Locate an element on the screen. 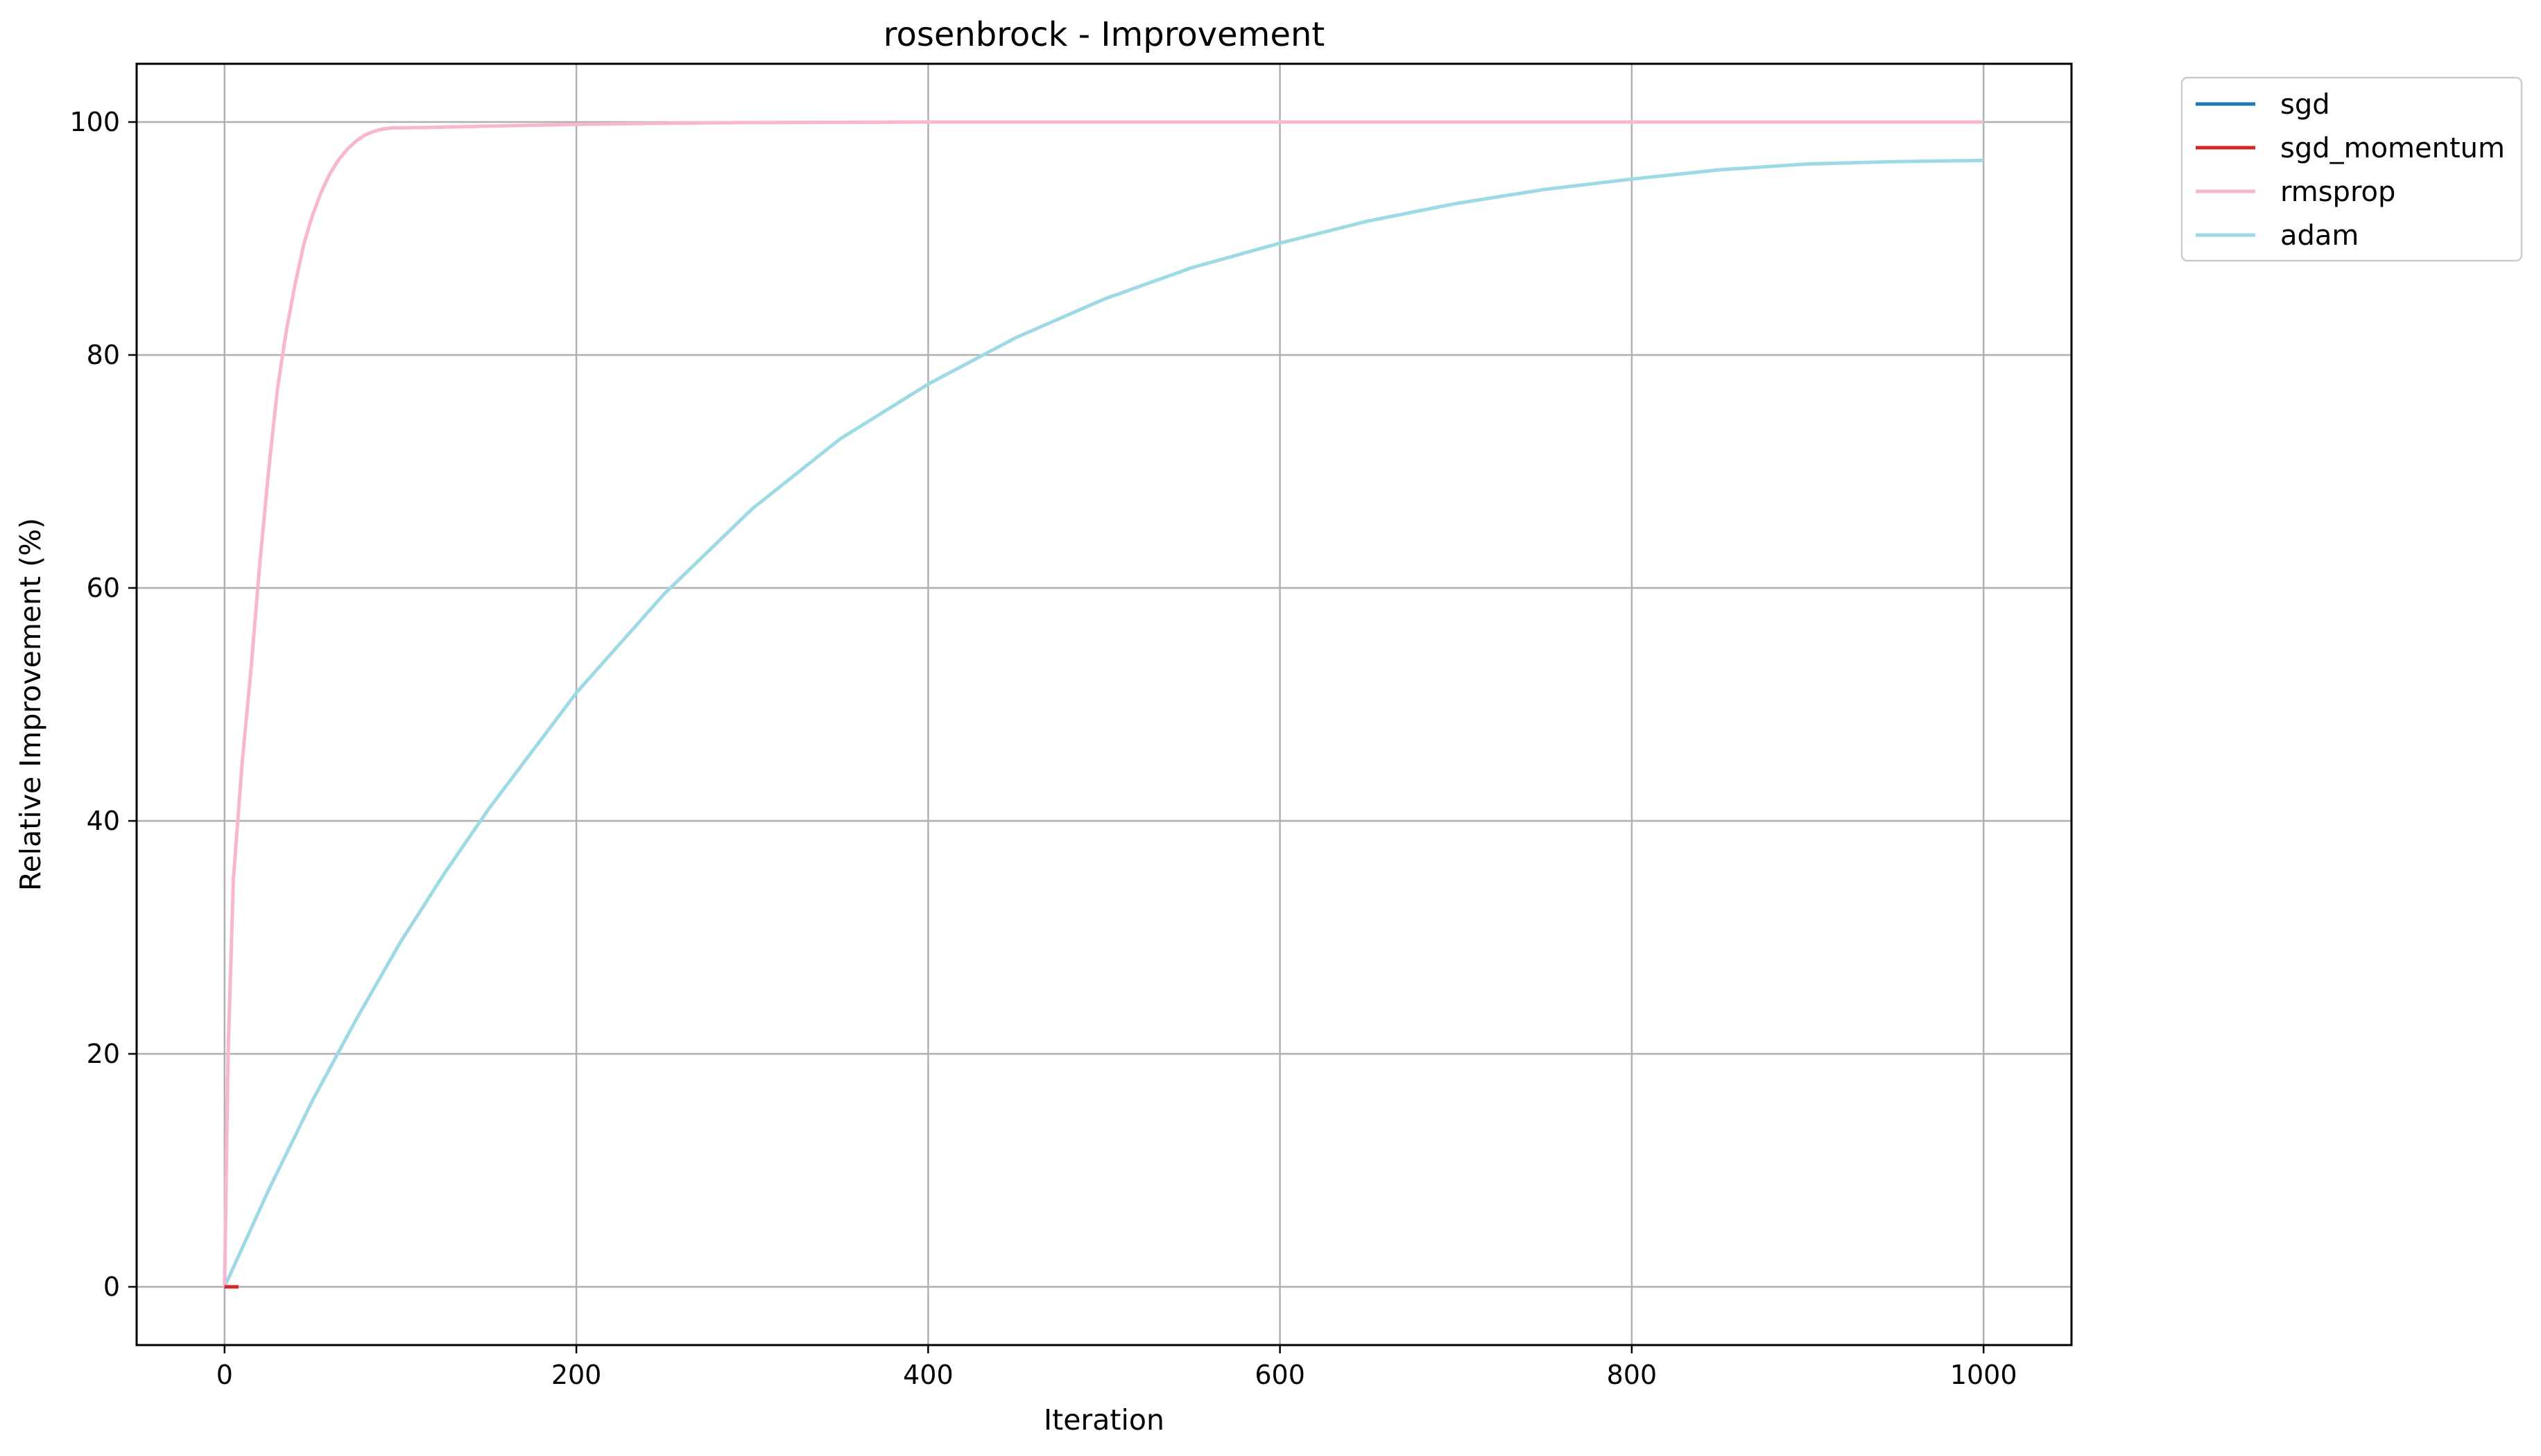 The height and width of the screenshot is (1456, 2541). legend-box is located at coordinates (2351, 169).